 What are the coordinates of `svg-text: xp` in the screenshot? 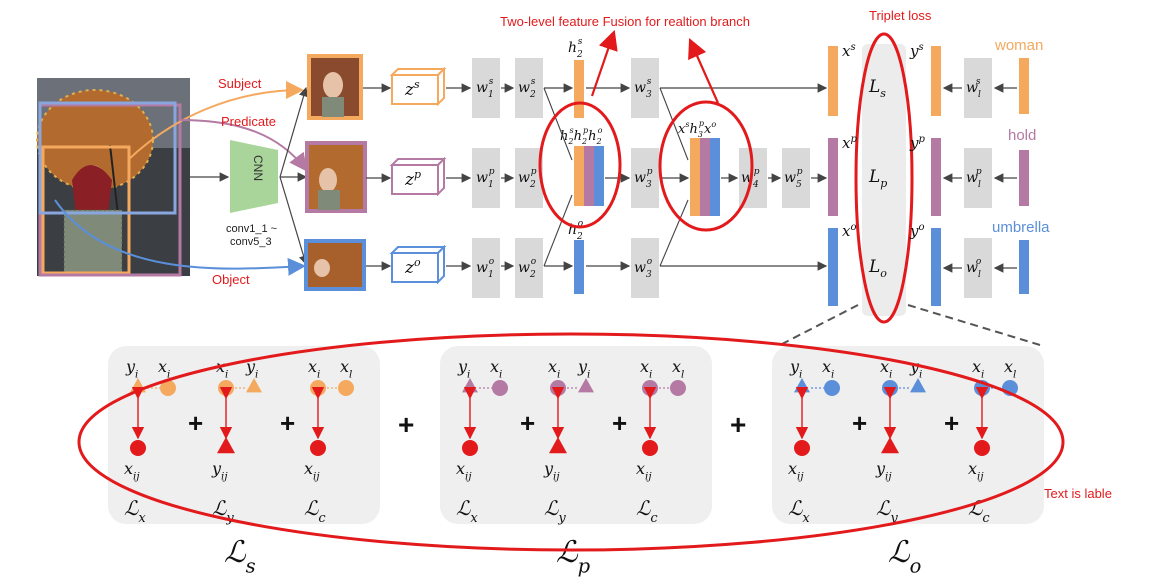 It's located at (849, 143).